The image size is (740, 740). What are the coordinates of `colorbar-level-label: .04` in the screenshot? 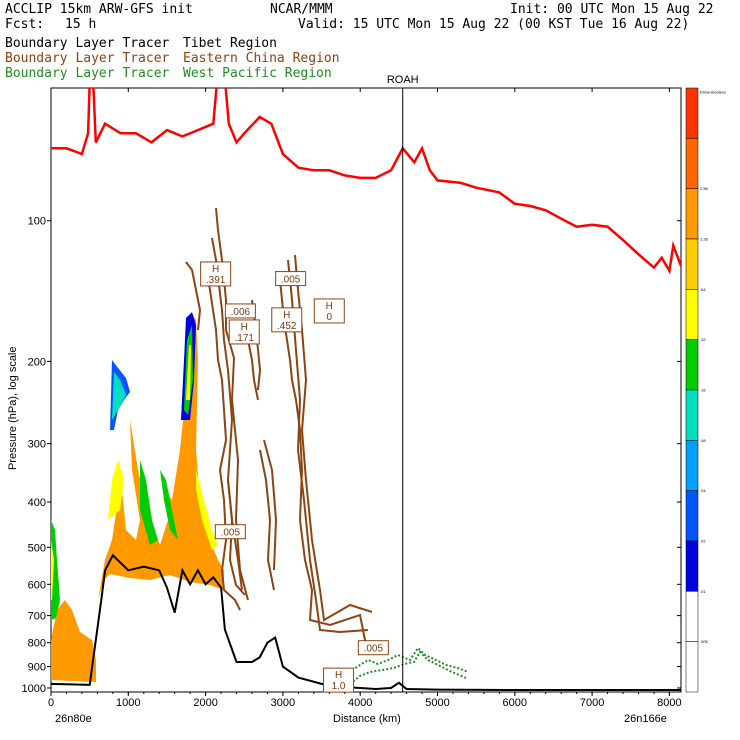 It's located at (703, 490).